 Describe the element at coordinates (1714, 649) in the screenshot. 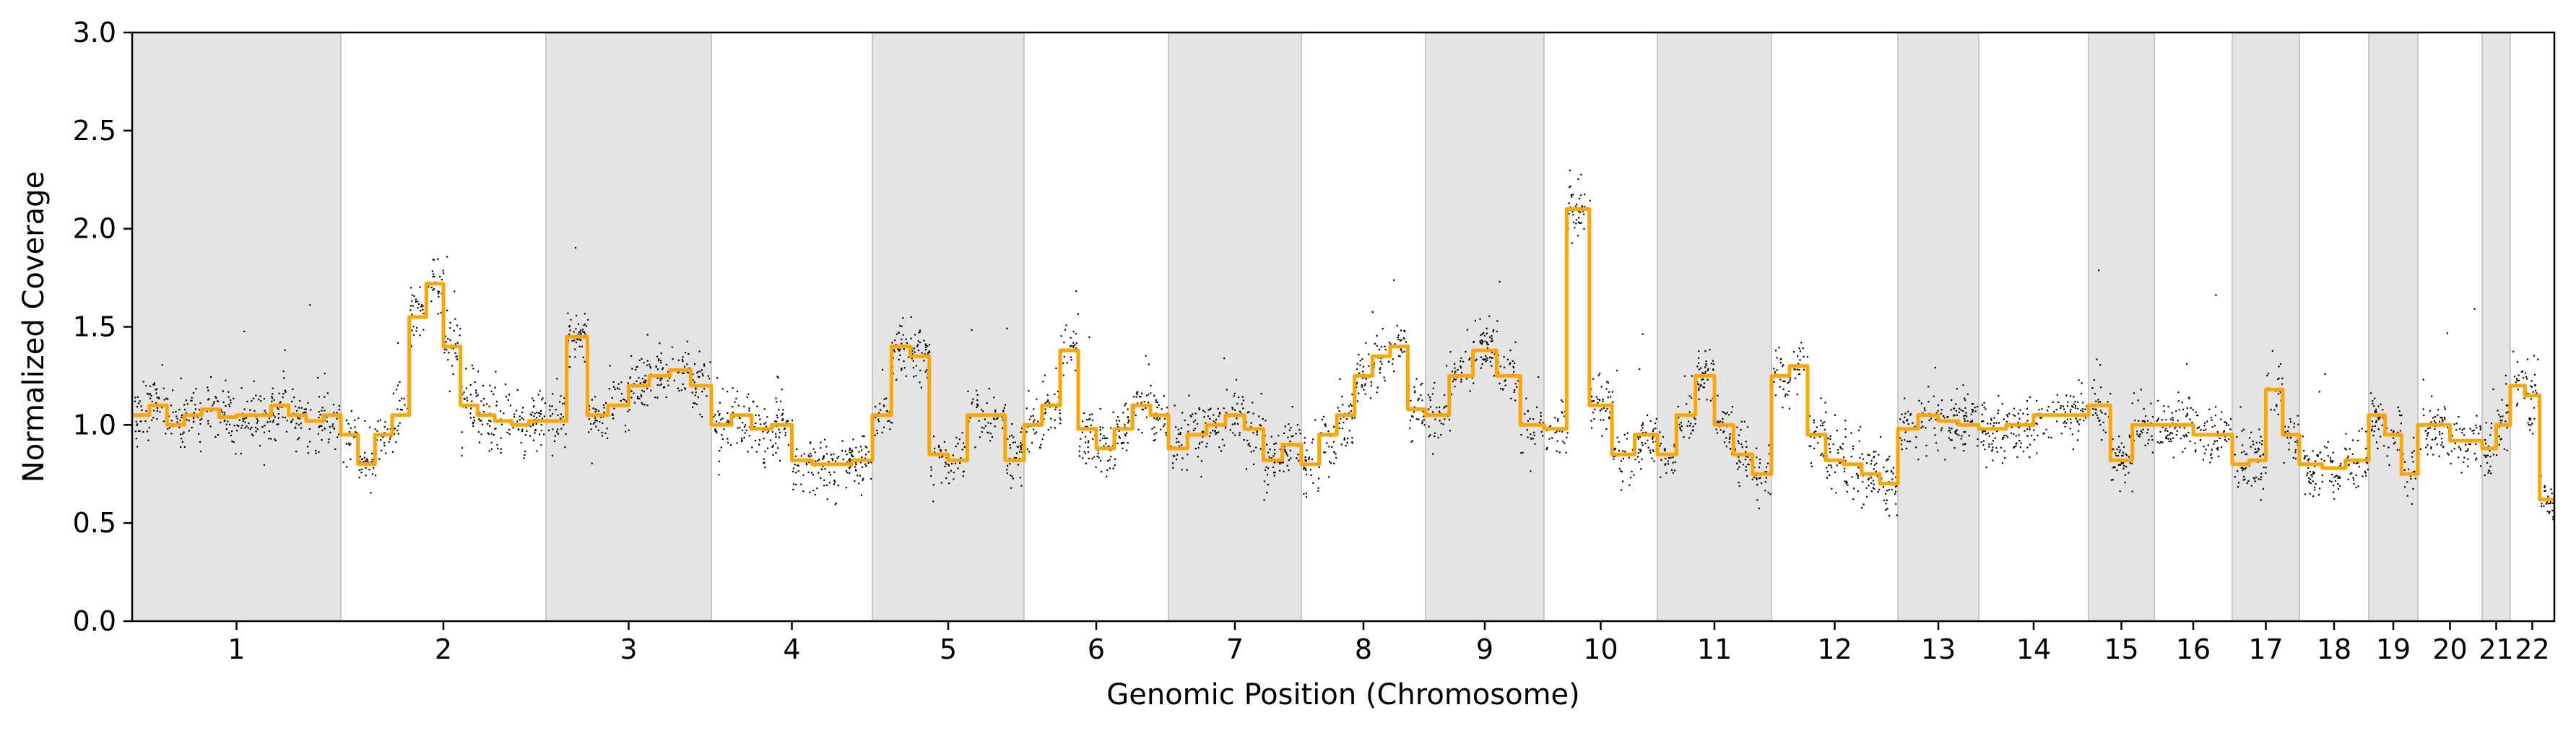

I see `x-tick-label: 11` at that location.